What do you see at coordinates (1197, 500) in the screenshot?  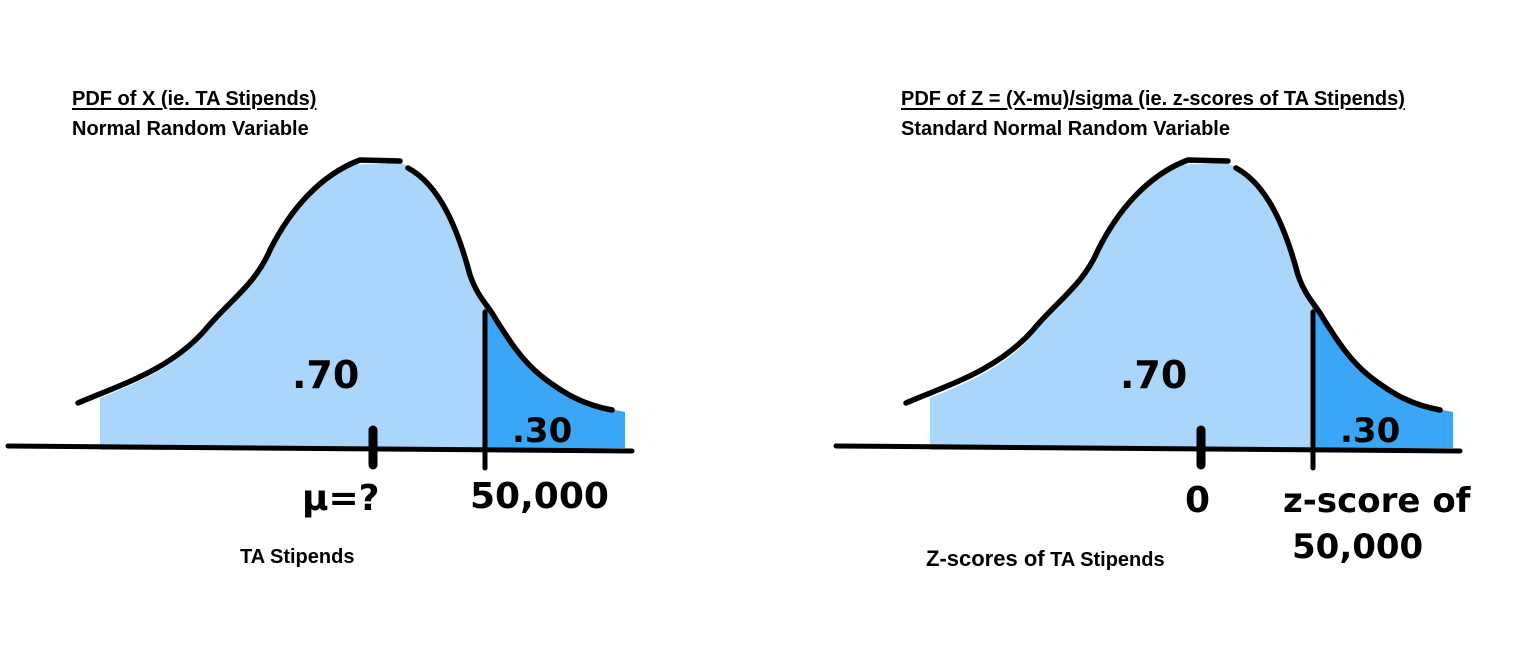 I see `right-mean-label: 0` at bounding box center [1197, 500].